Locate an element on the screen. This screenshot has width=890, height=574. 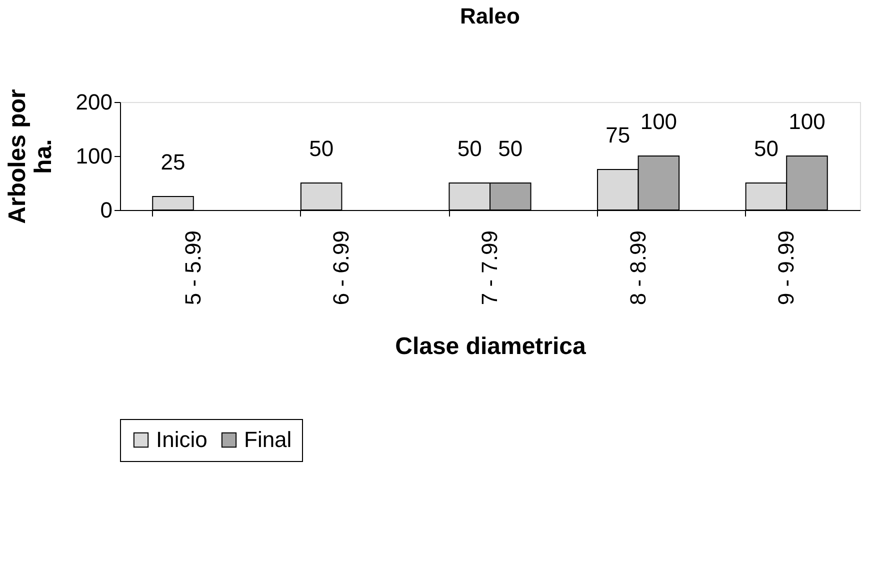
y-tick-label: 100 is located at coordinates (94, 156).